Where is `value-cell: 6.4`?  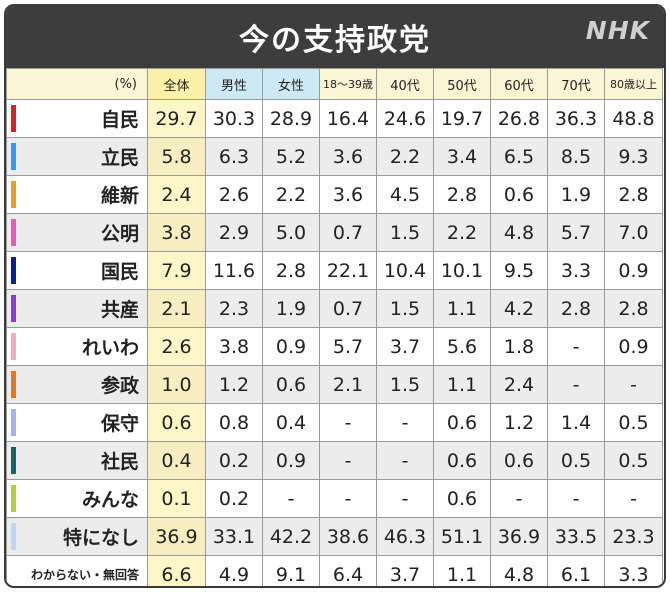 value-cell: 6.4 is located at coordinates (348, 570).